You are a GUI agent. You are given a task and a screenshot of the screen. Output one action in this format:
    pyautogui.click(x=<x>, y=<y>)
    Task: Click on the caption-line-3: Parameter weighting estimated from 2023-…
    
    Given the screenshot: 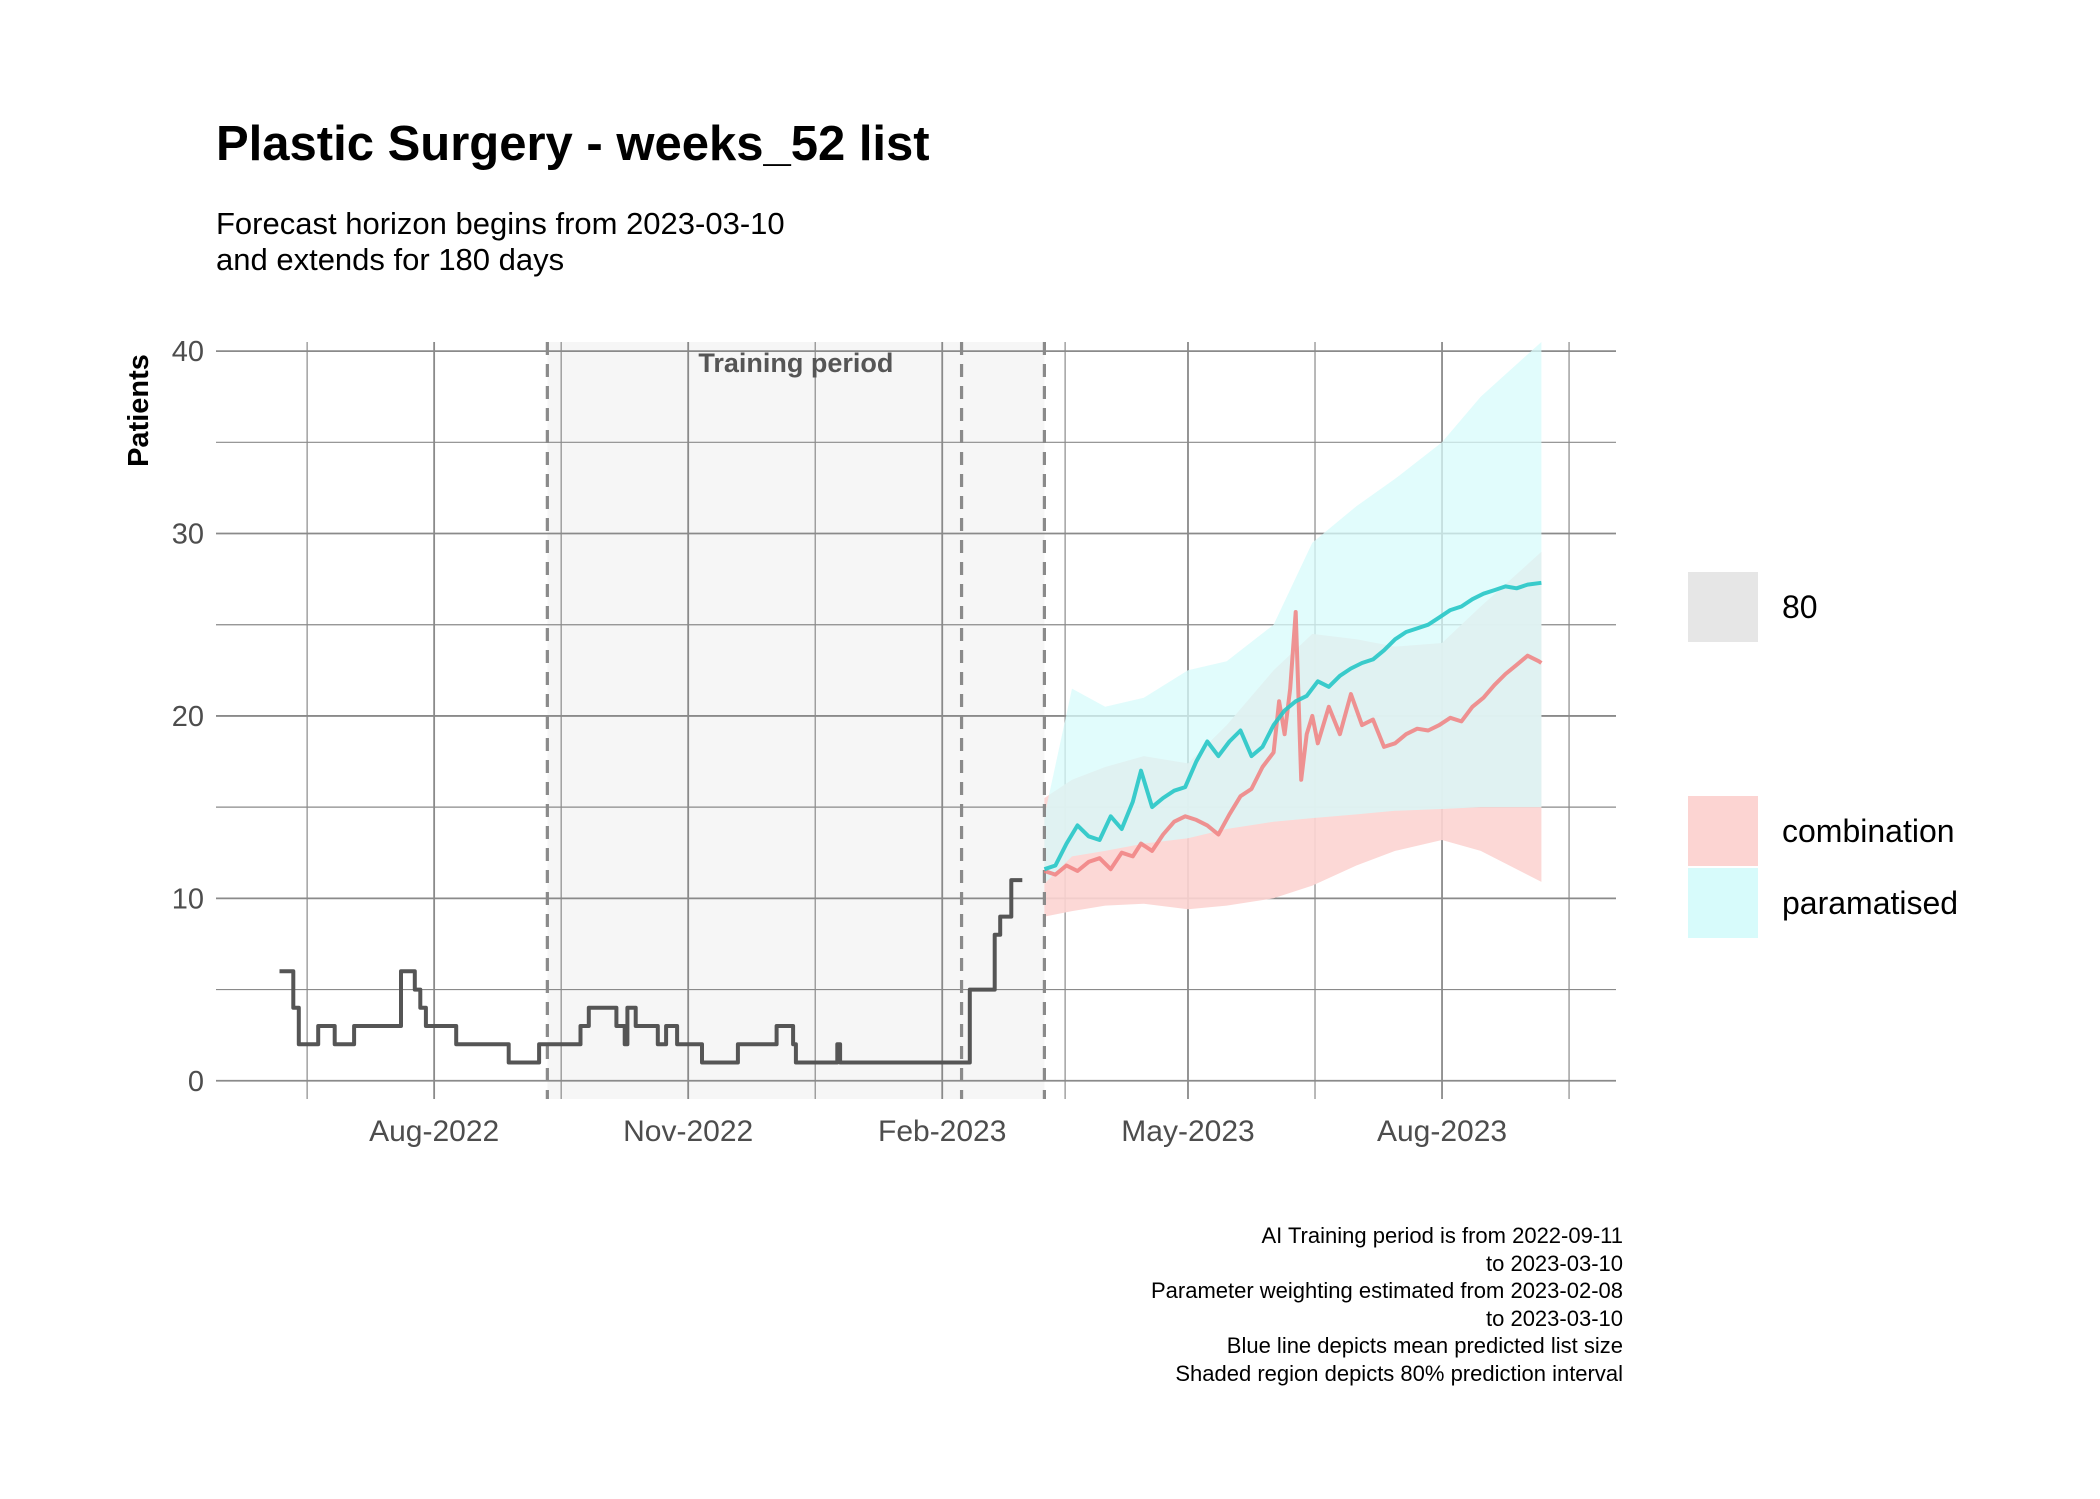 What is the action you would take?
    pyautogui.click(x=1386, y=1290)
    